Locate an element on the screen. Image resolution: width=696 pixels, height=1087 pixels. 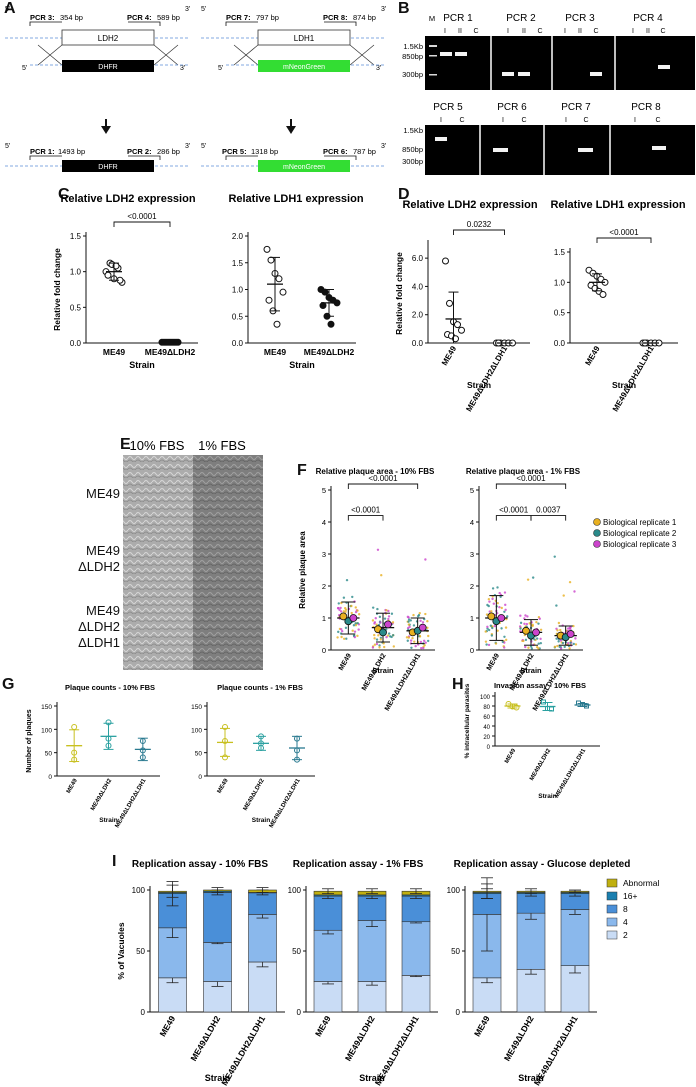
five-prime-label: 5' is located at coordinates (7, 9).